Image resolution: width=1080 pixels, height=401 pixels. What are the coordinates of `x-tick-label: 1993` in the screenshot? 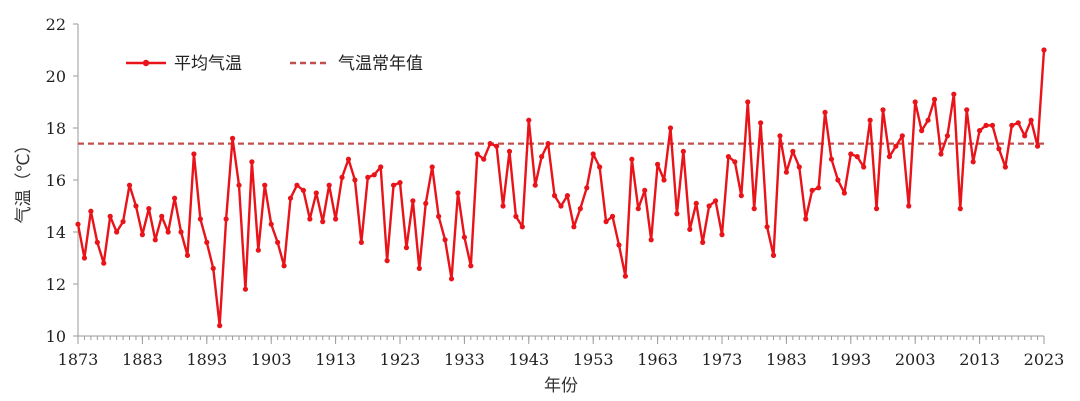 It's located at (850, 359).